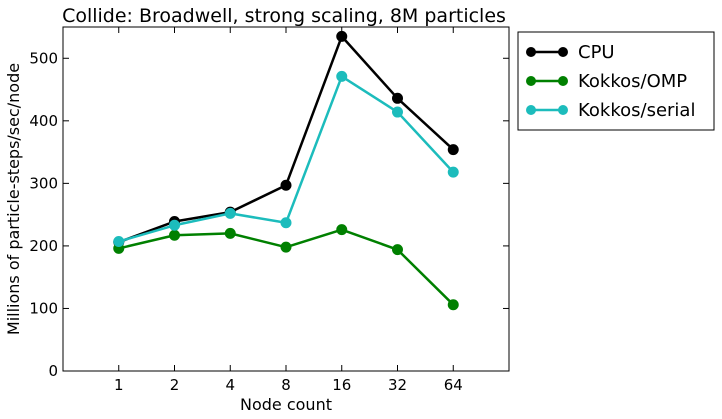  I want to click on y-tick-label: 300, so click(43, 183).